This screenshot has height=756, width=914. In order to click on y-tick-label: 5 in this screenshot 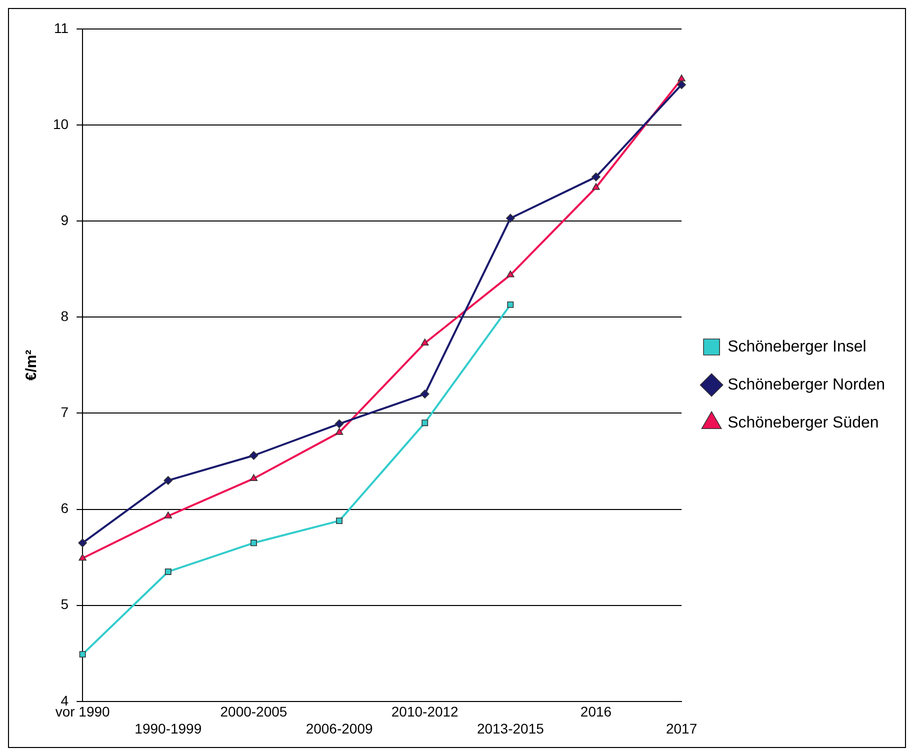, I will do `click(64, 604)`.